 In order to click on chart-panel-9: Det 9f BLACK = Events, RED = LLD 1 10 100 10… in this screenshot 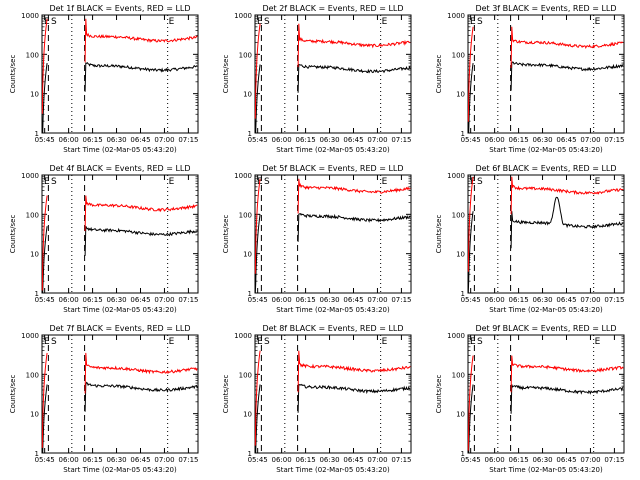, I will do `click(530, 399)`.